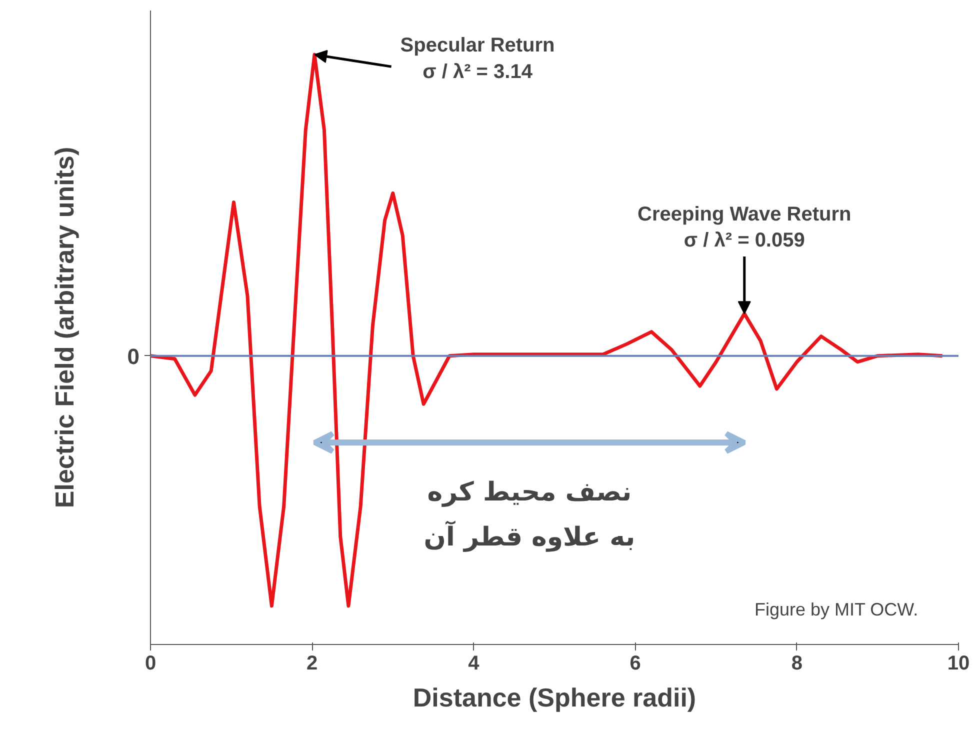 Image resolution: width=978 pixels, height=734 pixels. Describe the element at coordinates (635, 663) in the screenshot. I see `x-tick-label: 6` at that location.